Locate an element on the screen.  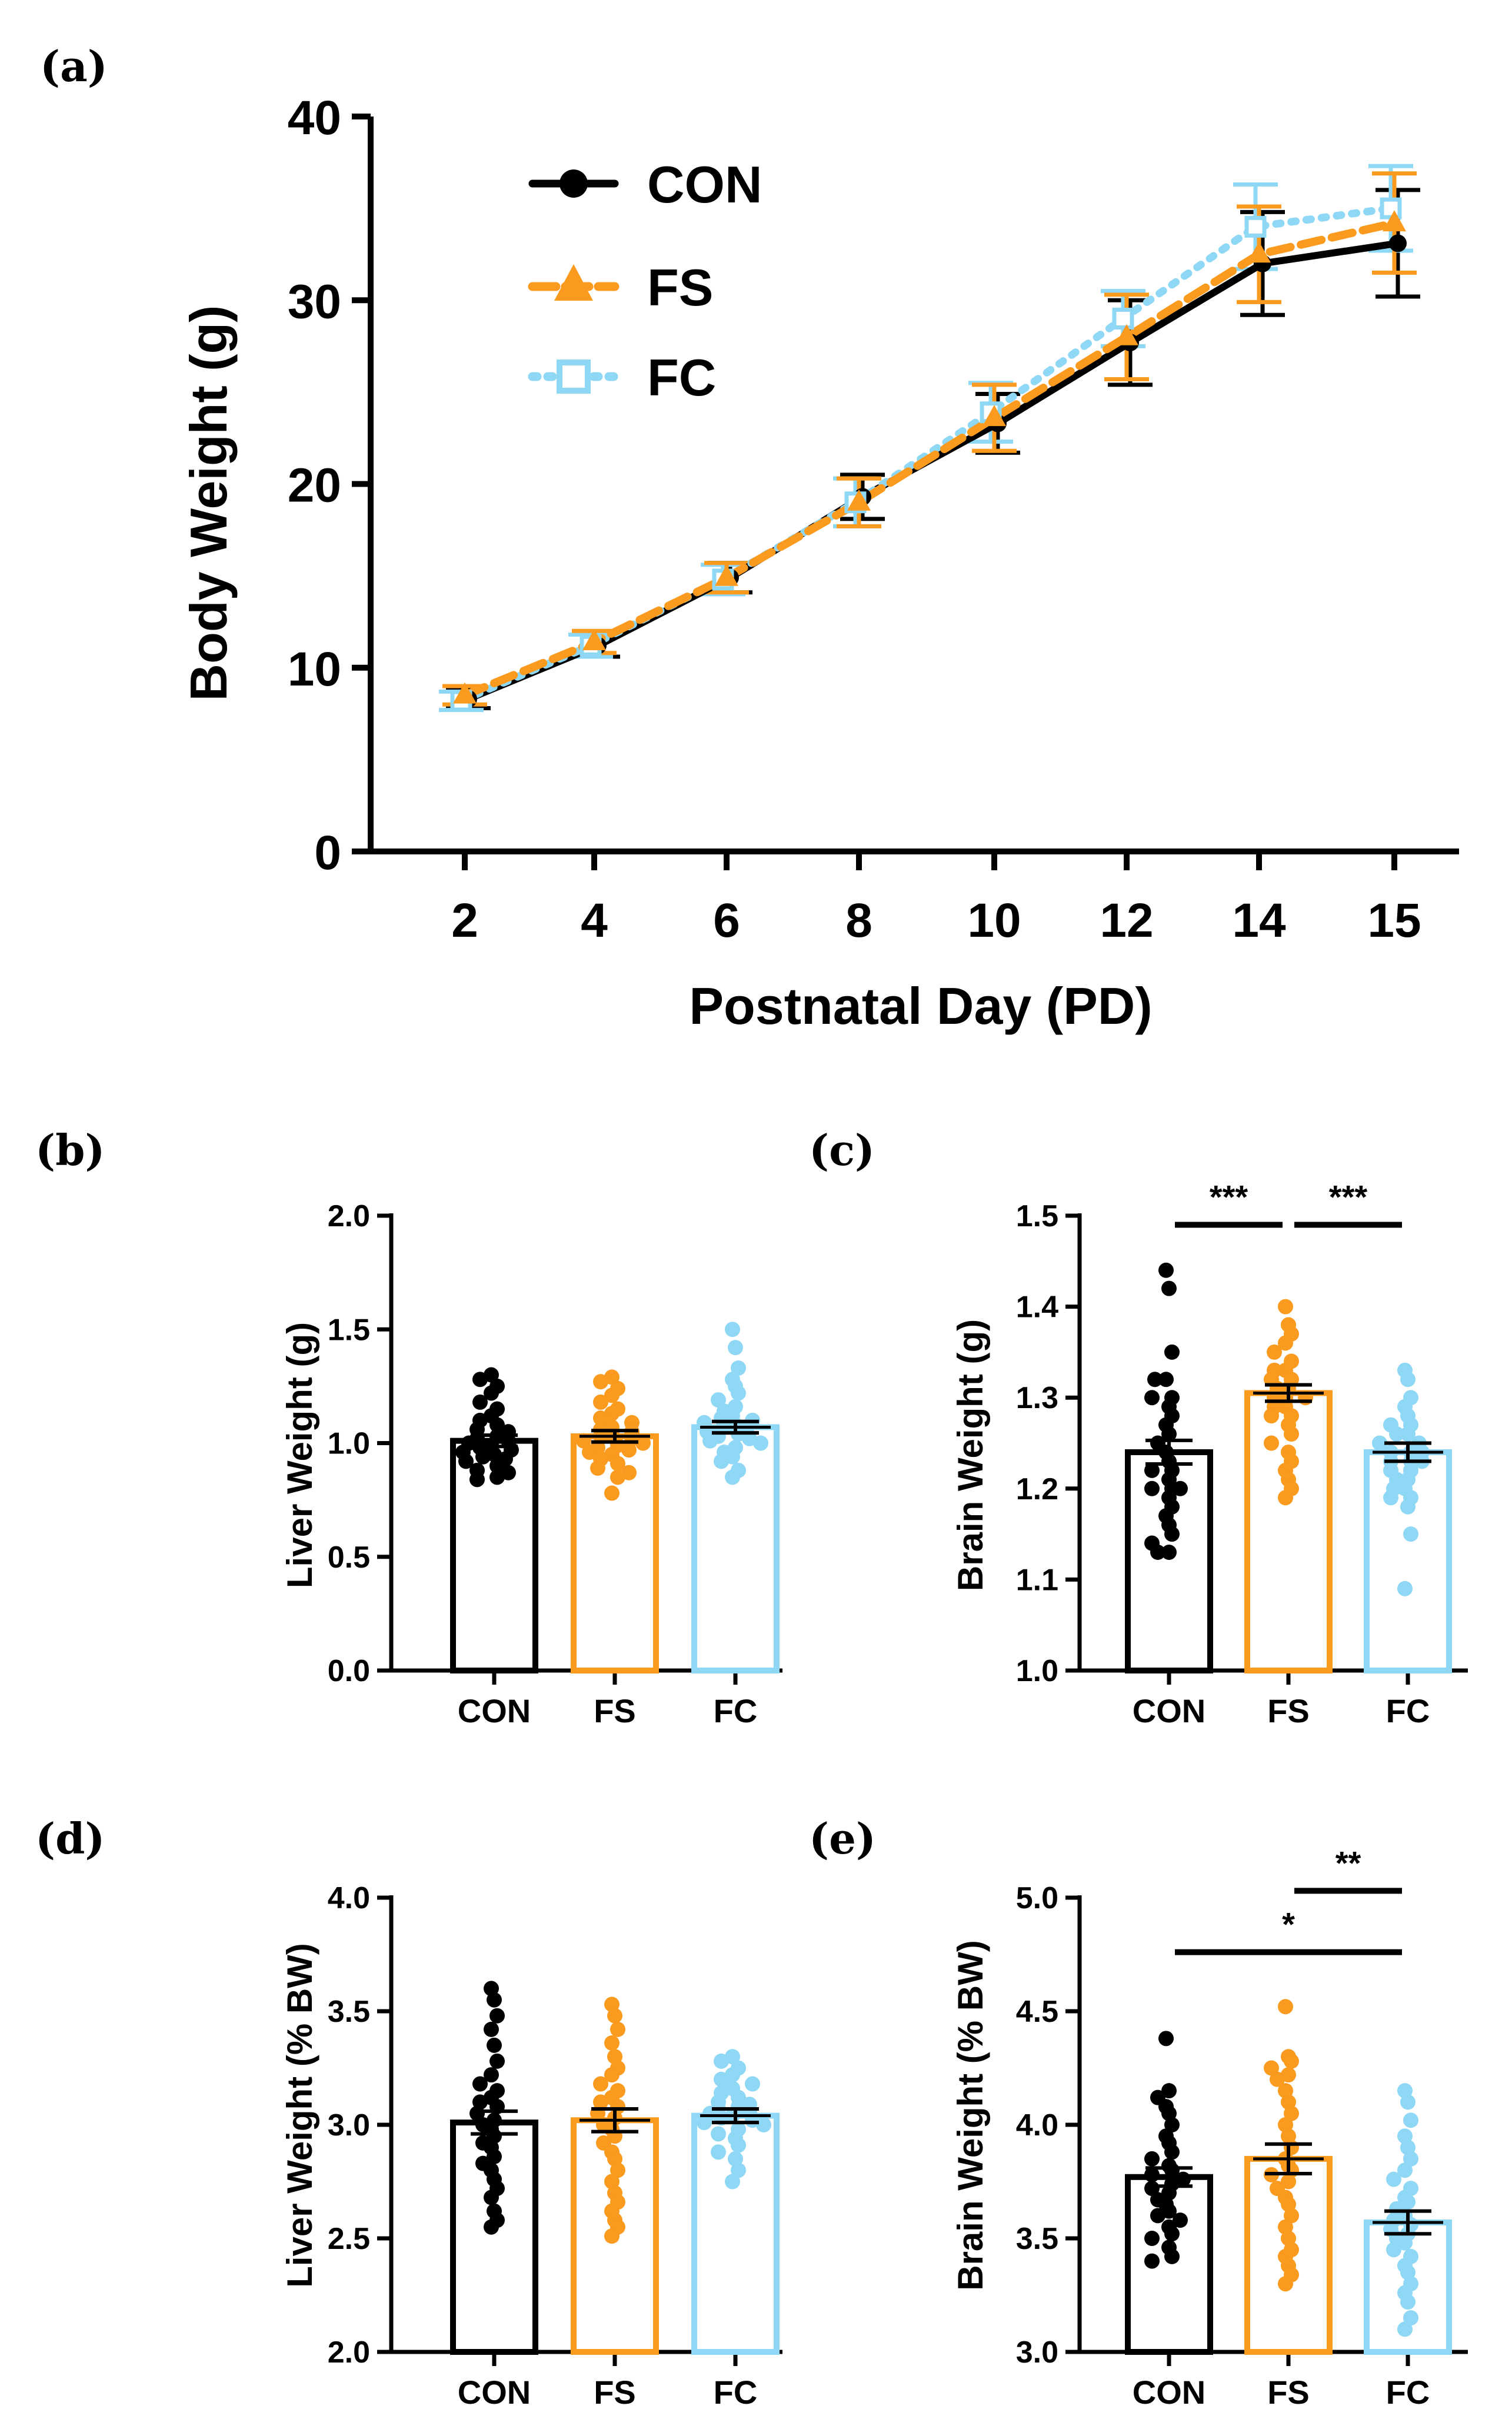
panel-c-y-tick-label: 1.1 is located at coordinates (1037, 1580).